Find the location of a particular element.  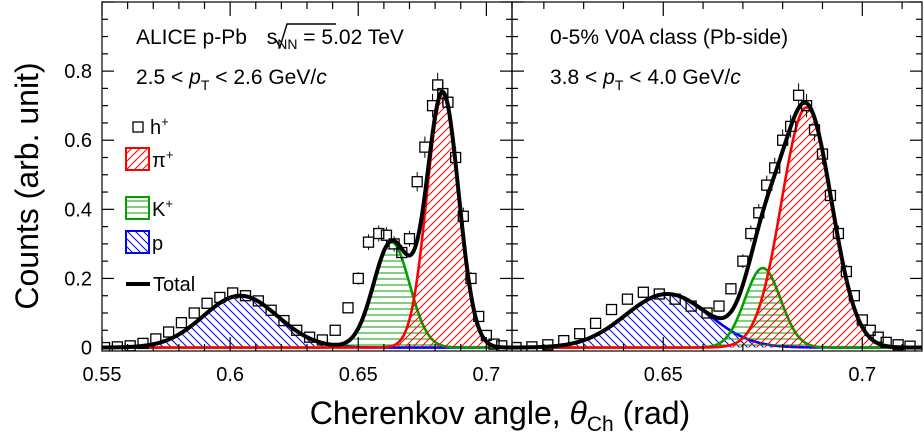

y-tick-label: 0.2 is located at coordinates (78, 279).